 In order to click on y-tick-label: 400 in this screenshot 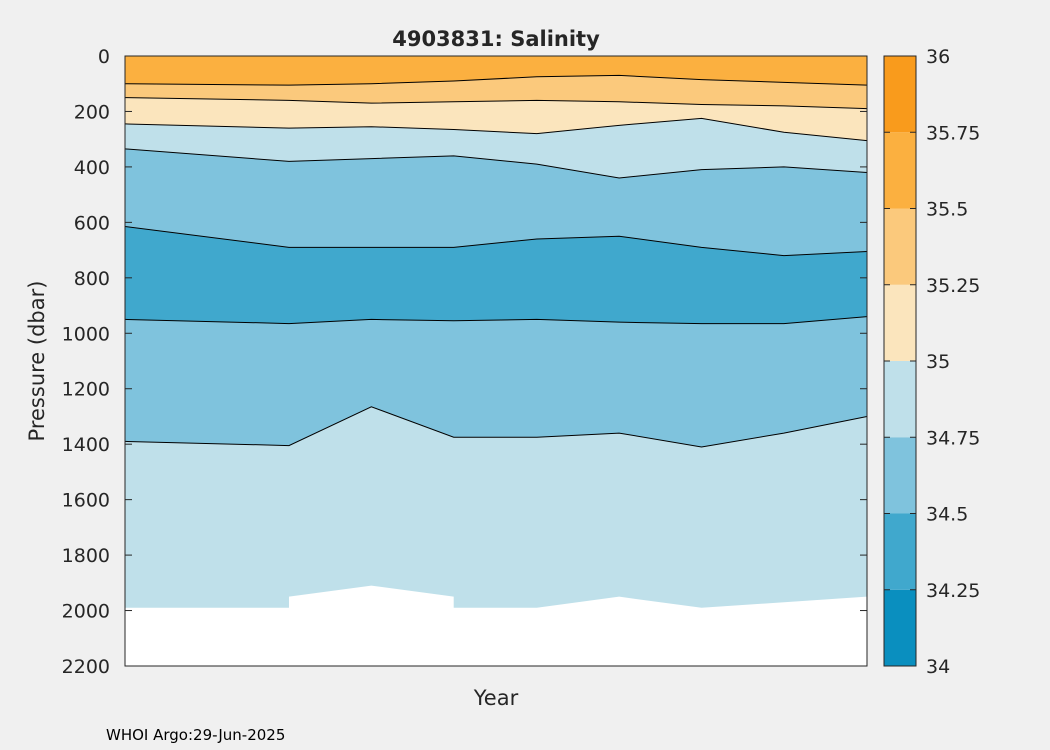, I will do `click(92, 168)`.